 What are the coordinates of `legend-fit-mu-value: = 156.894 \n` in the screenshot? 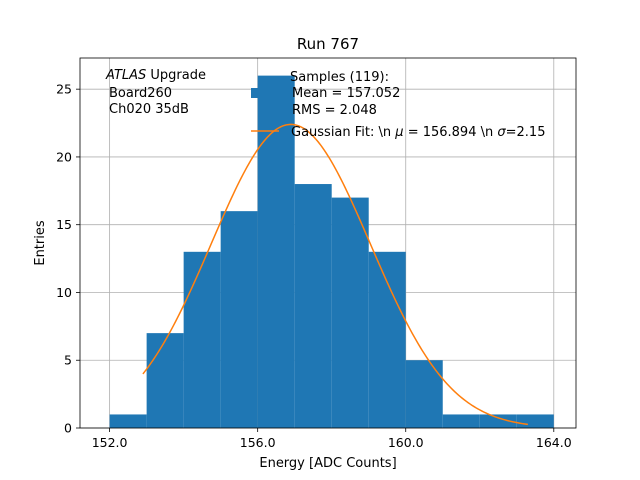 It's located at (451, 132).